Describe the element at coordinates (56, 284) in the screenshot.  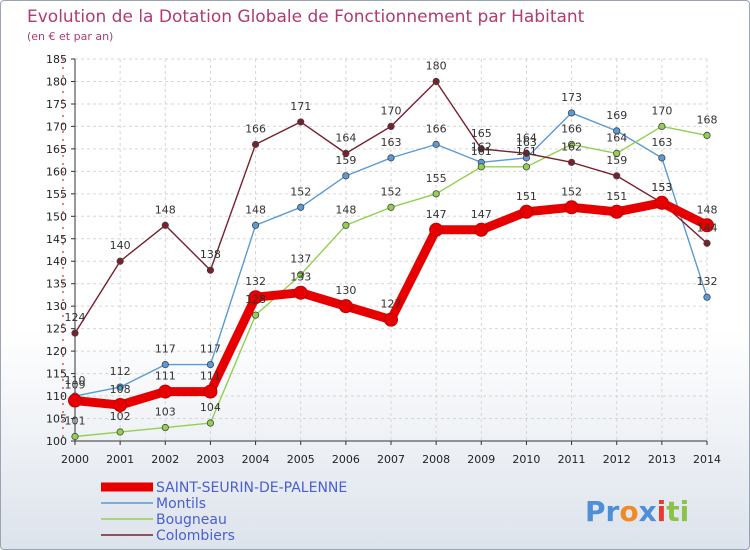
I see `y-tick-label: 135` at that location.